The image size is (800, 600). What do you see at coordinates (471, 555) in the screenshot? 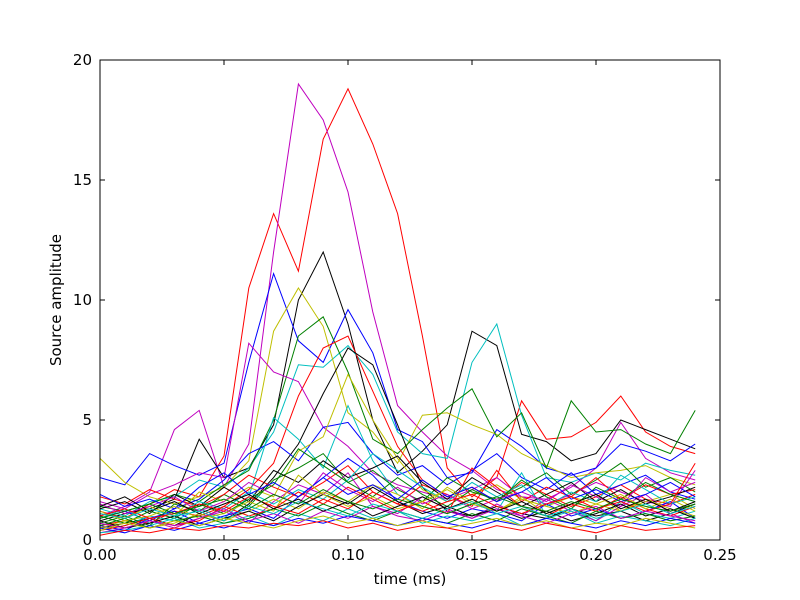
I see `x-tick-label: 0.15` at bounding box center [471, 555].